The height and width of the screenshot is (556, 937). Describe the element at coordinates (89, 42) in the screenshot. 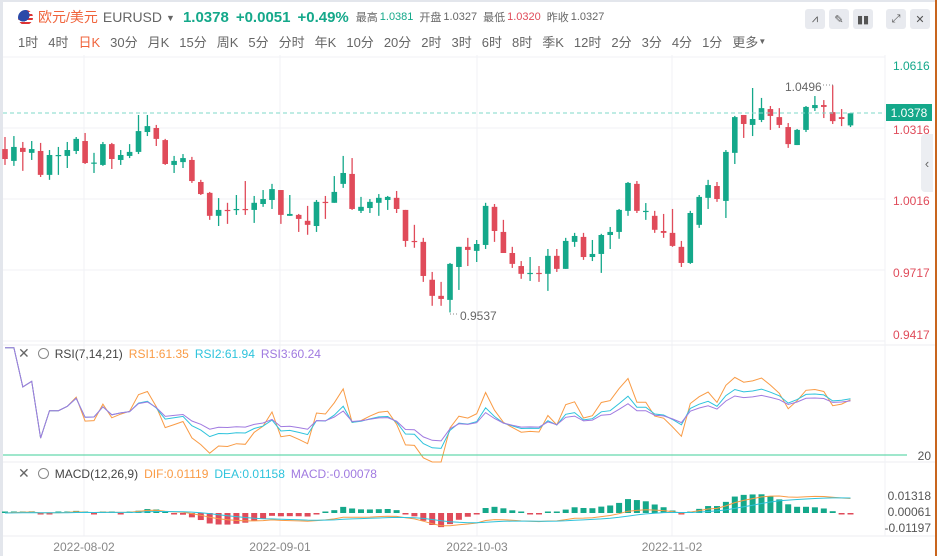

I see `timeframe-2: 日K` at that location.